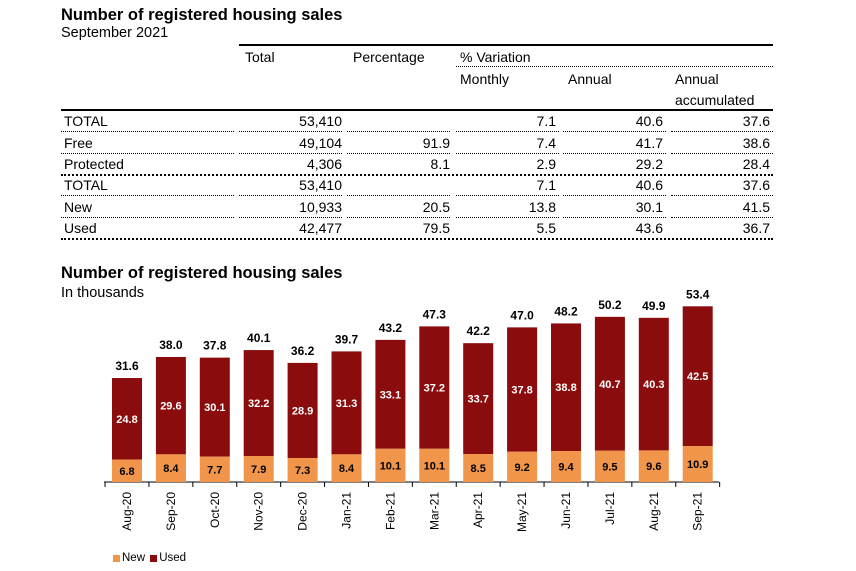  Describe the element at coordinates (320, 121) in the screenshot. I see `table-cell-total: 53,410` at that location.